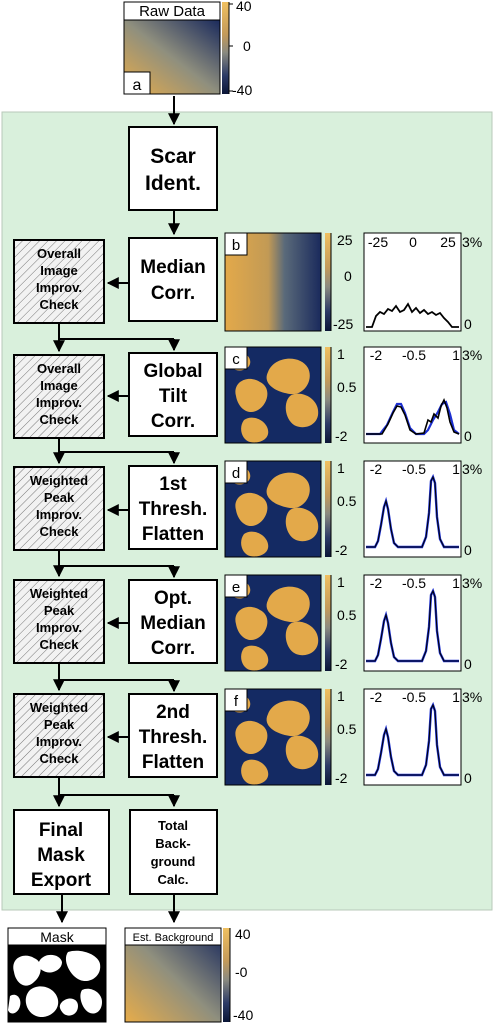 This screenshot has height=1024, width=495. Describe the element at coordinates (347, 501) in the screenshot. I see `row-d-cbar-tick-2: 0.5` at that location.